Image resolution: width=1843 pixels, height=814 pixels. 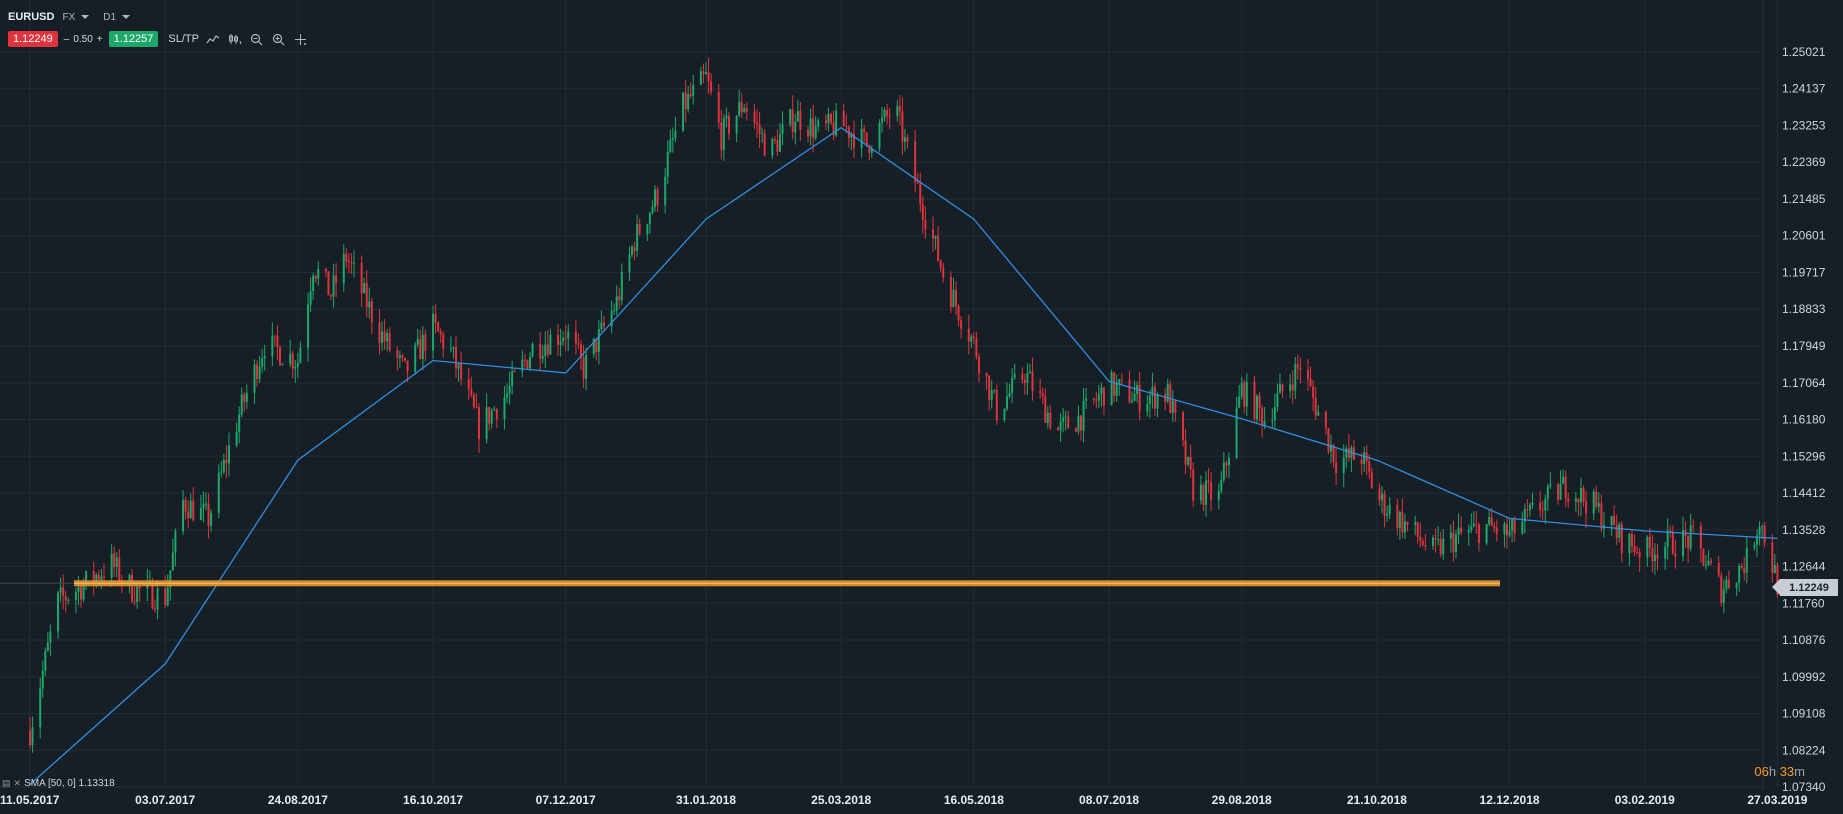 What do you see at coordinates (31, 17) in the screenshot?
I see `symbol-label: EURUSD` at bounding box center [31, 17].